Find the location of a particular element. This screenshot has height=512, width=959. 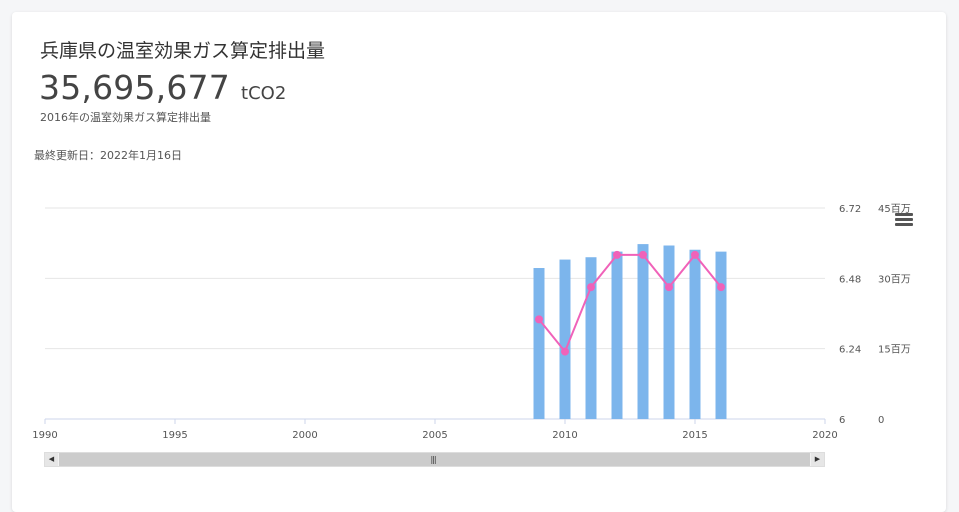

line-path is located at coordinates (630, 303).